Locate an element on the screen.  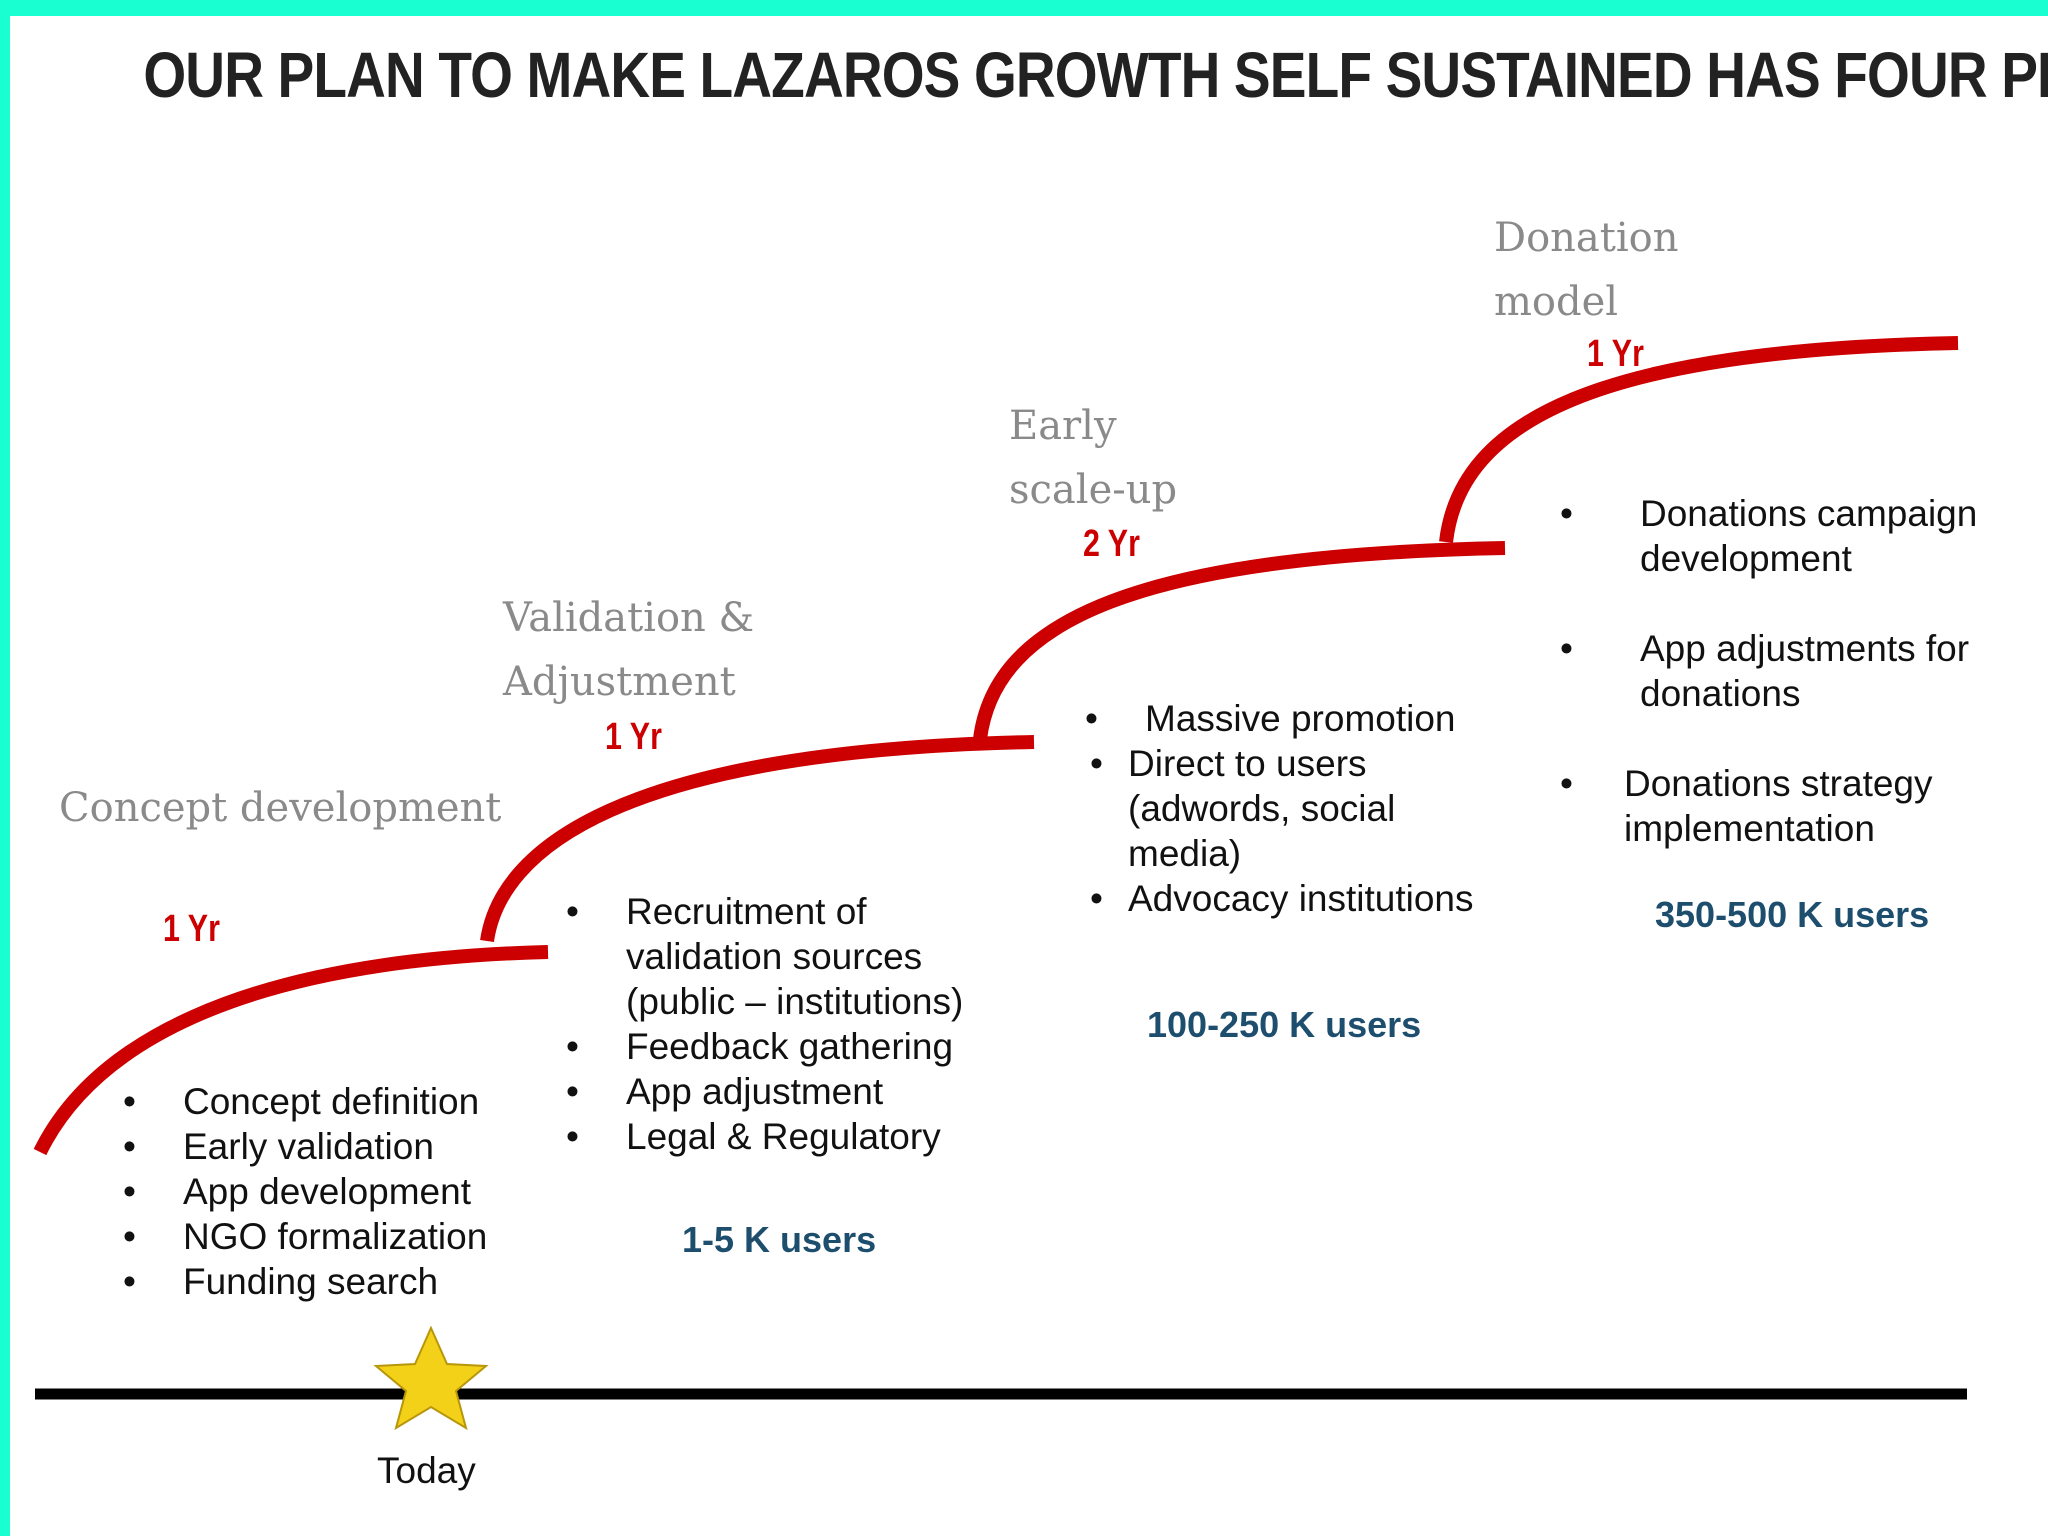
bullet: App development is located at coordinates (333, 1191).